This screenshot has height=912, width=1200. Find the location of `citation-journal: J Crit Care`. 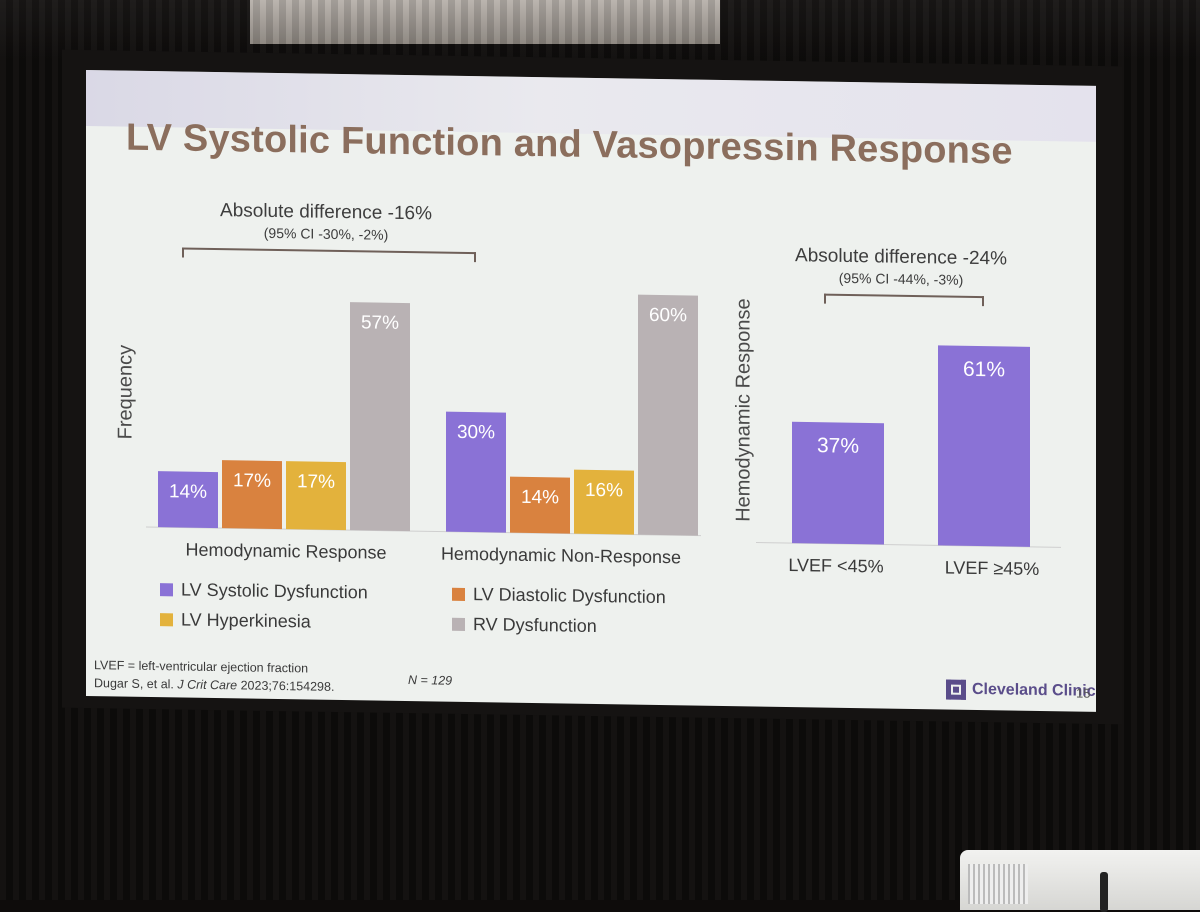

citation-journal: J Crit Care is located at coordinates (207, 685).